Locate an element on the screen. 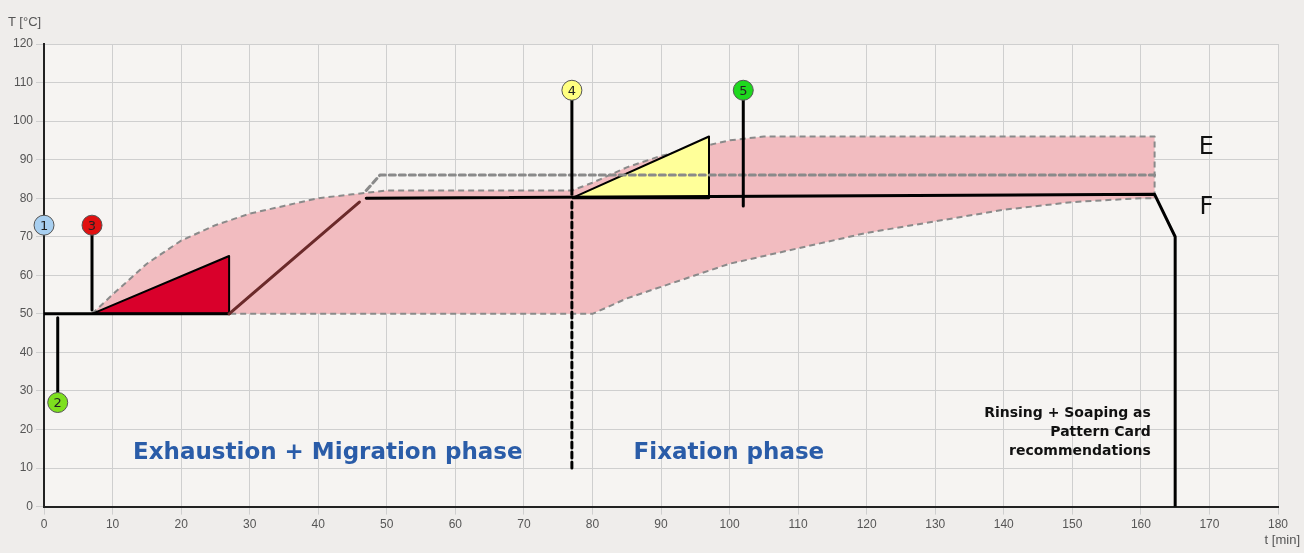 The width and height of the screenshot is (1304, 553). y-tick-label: 70 is located at coordinates (26, 236).